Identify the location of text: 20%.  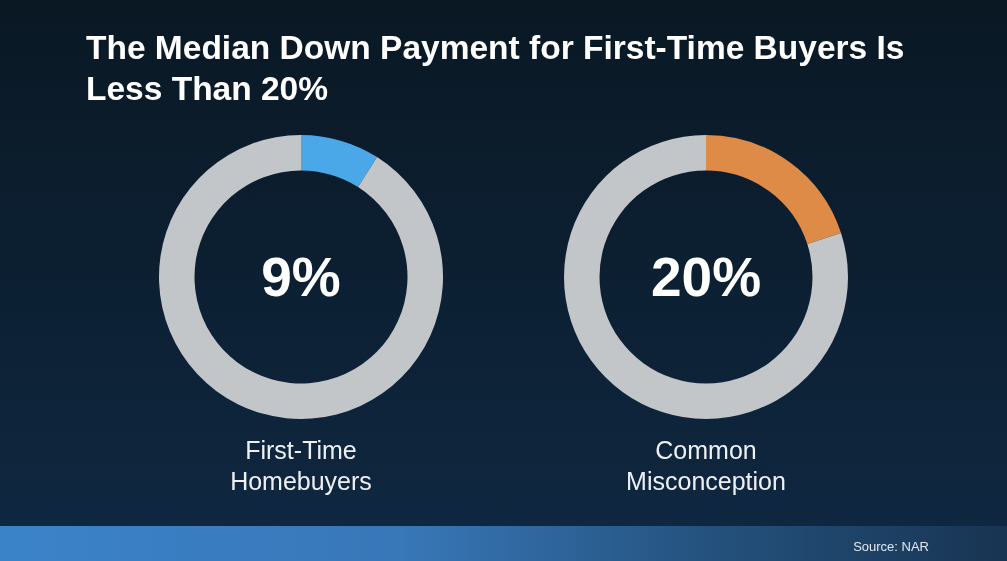
(706, 277).